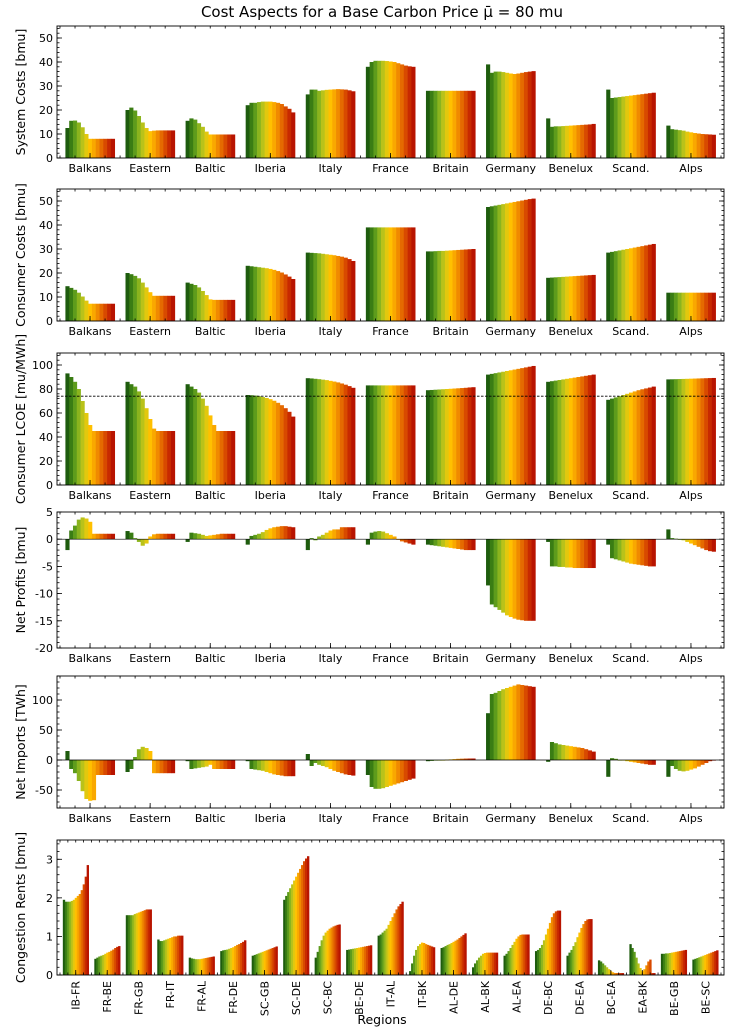  I want to click on xtick-label-congestion-rents-FR-GB: FR-GB, so click(139, 998).